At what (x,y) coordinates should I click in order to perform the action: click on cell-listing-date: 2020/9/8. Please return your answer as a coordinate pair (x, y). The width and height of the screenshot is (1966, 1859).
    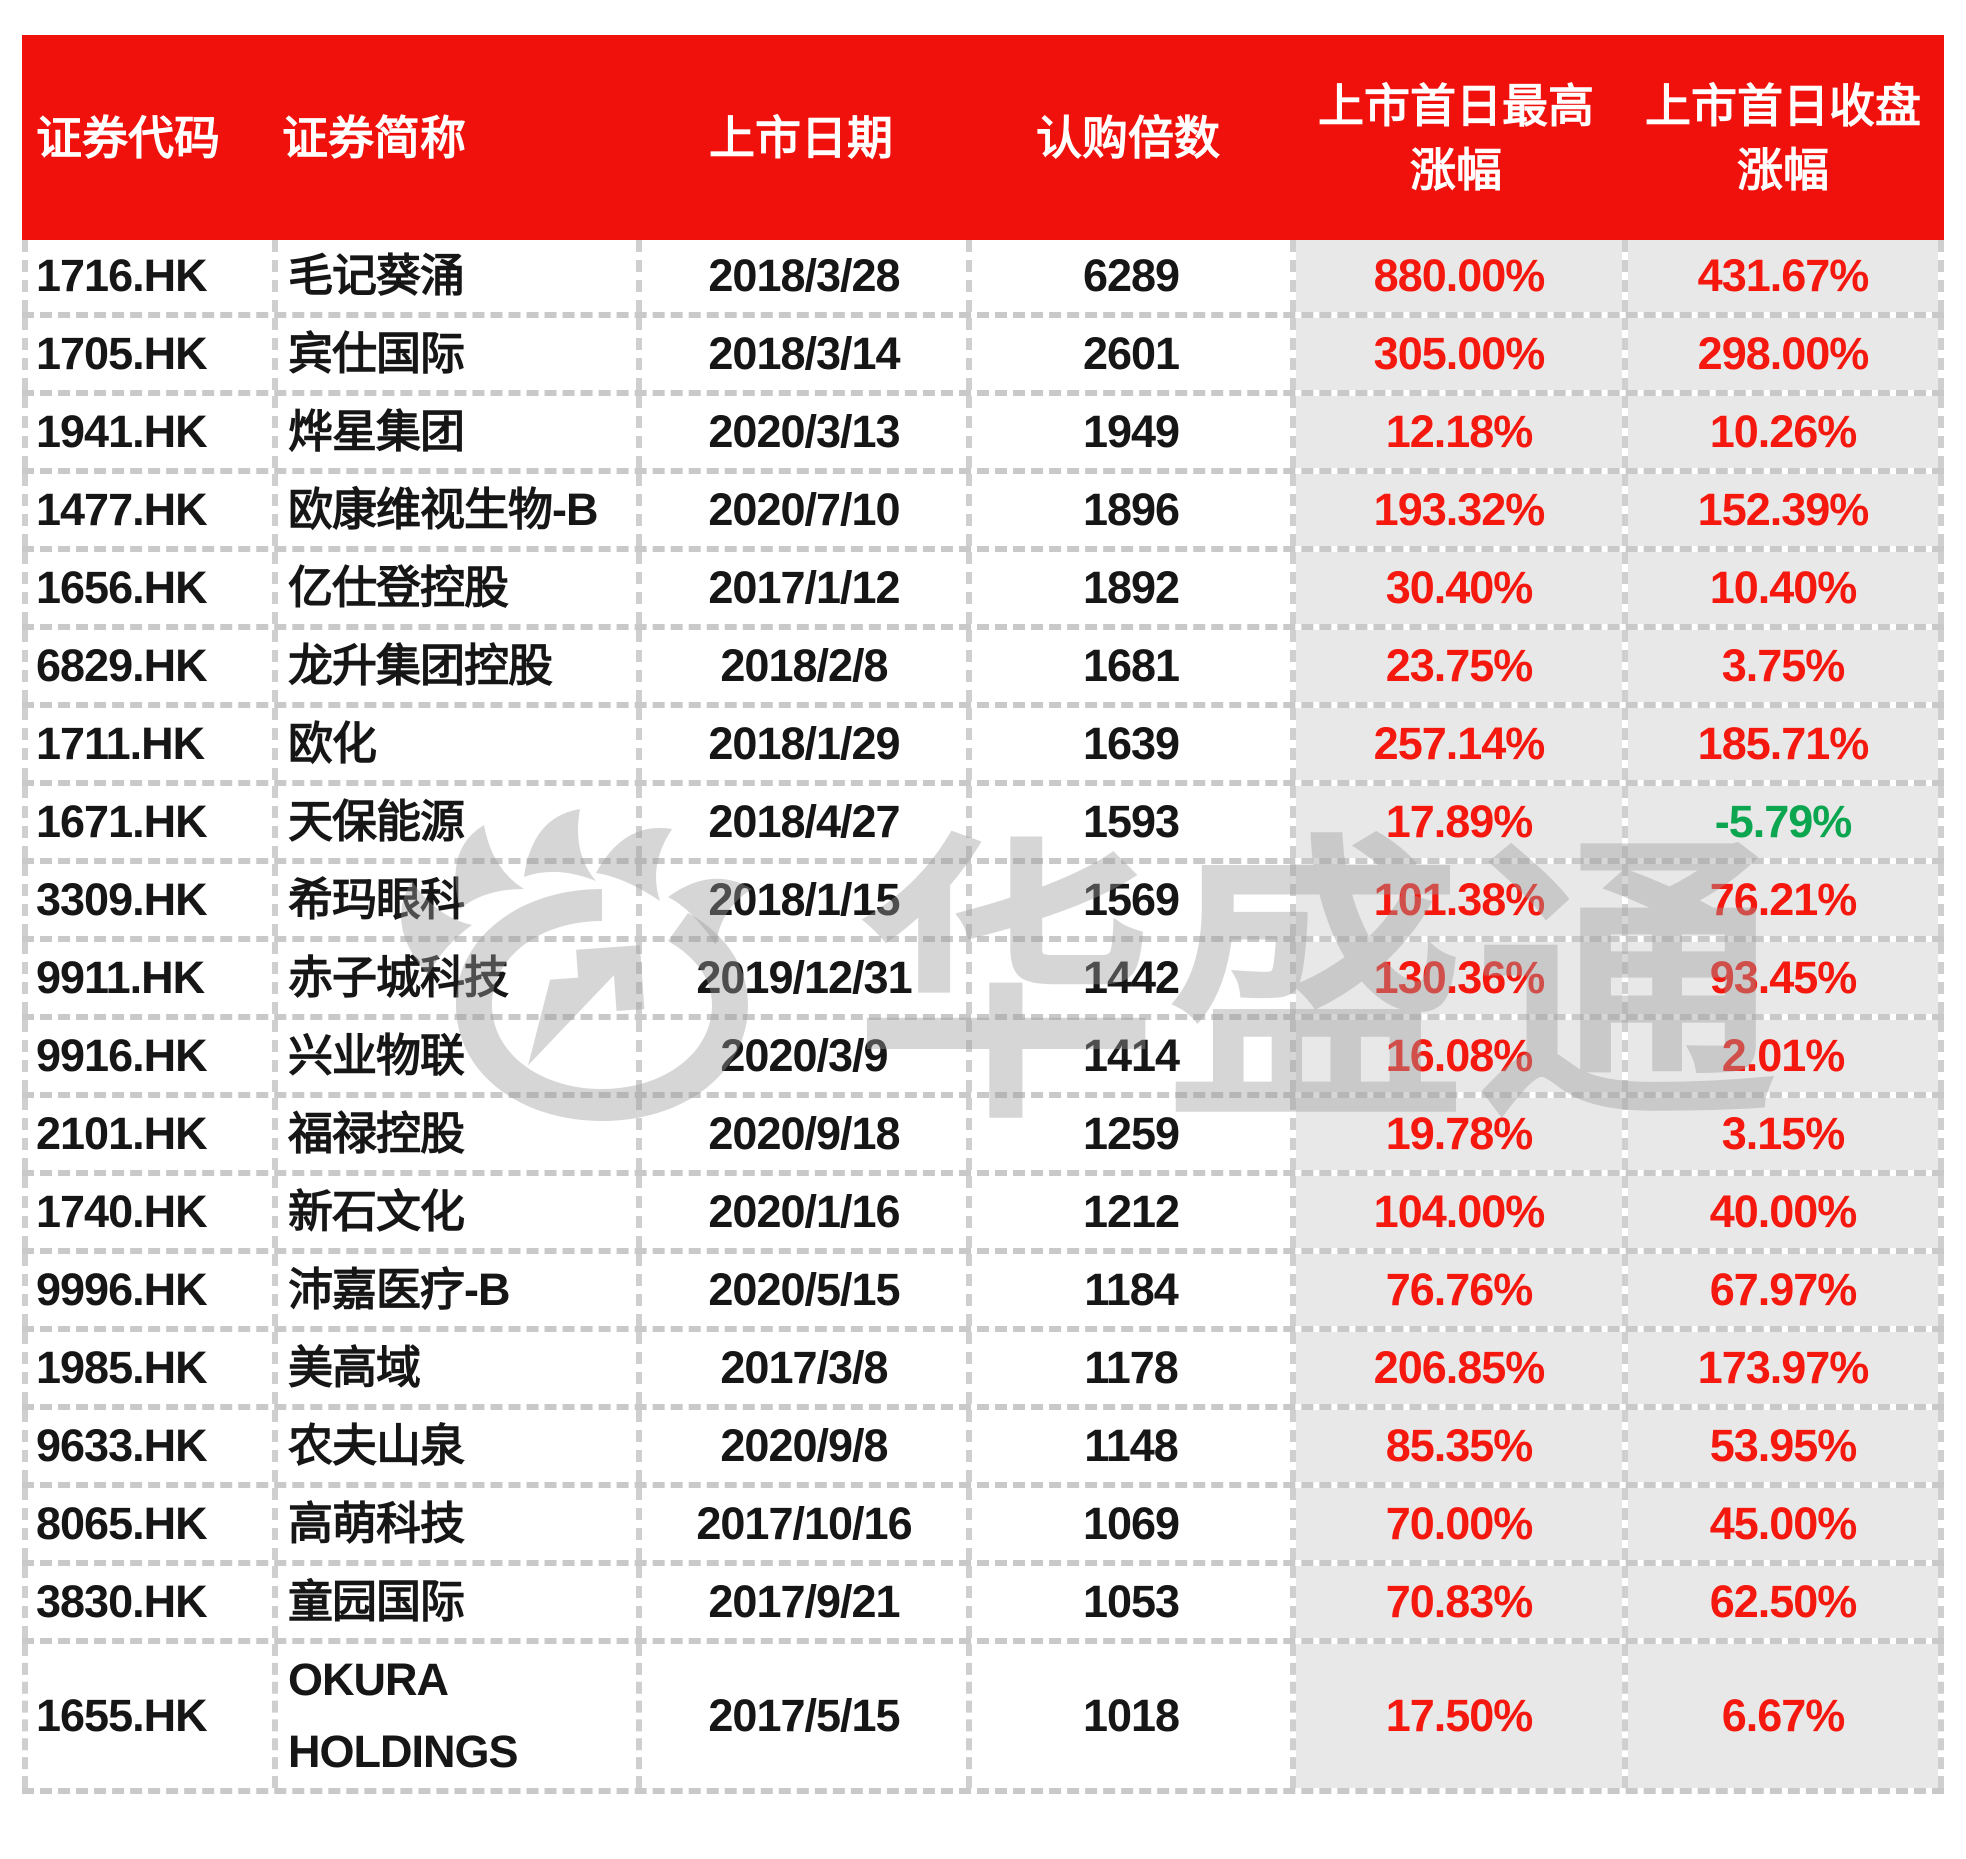
    Looking at the image, I should click on (801, 1446).